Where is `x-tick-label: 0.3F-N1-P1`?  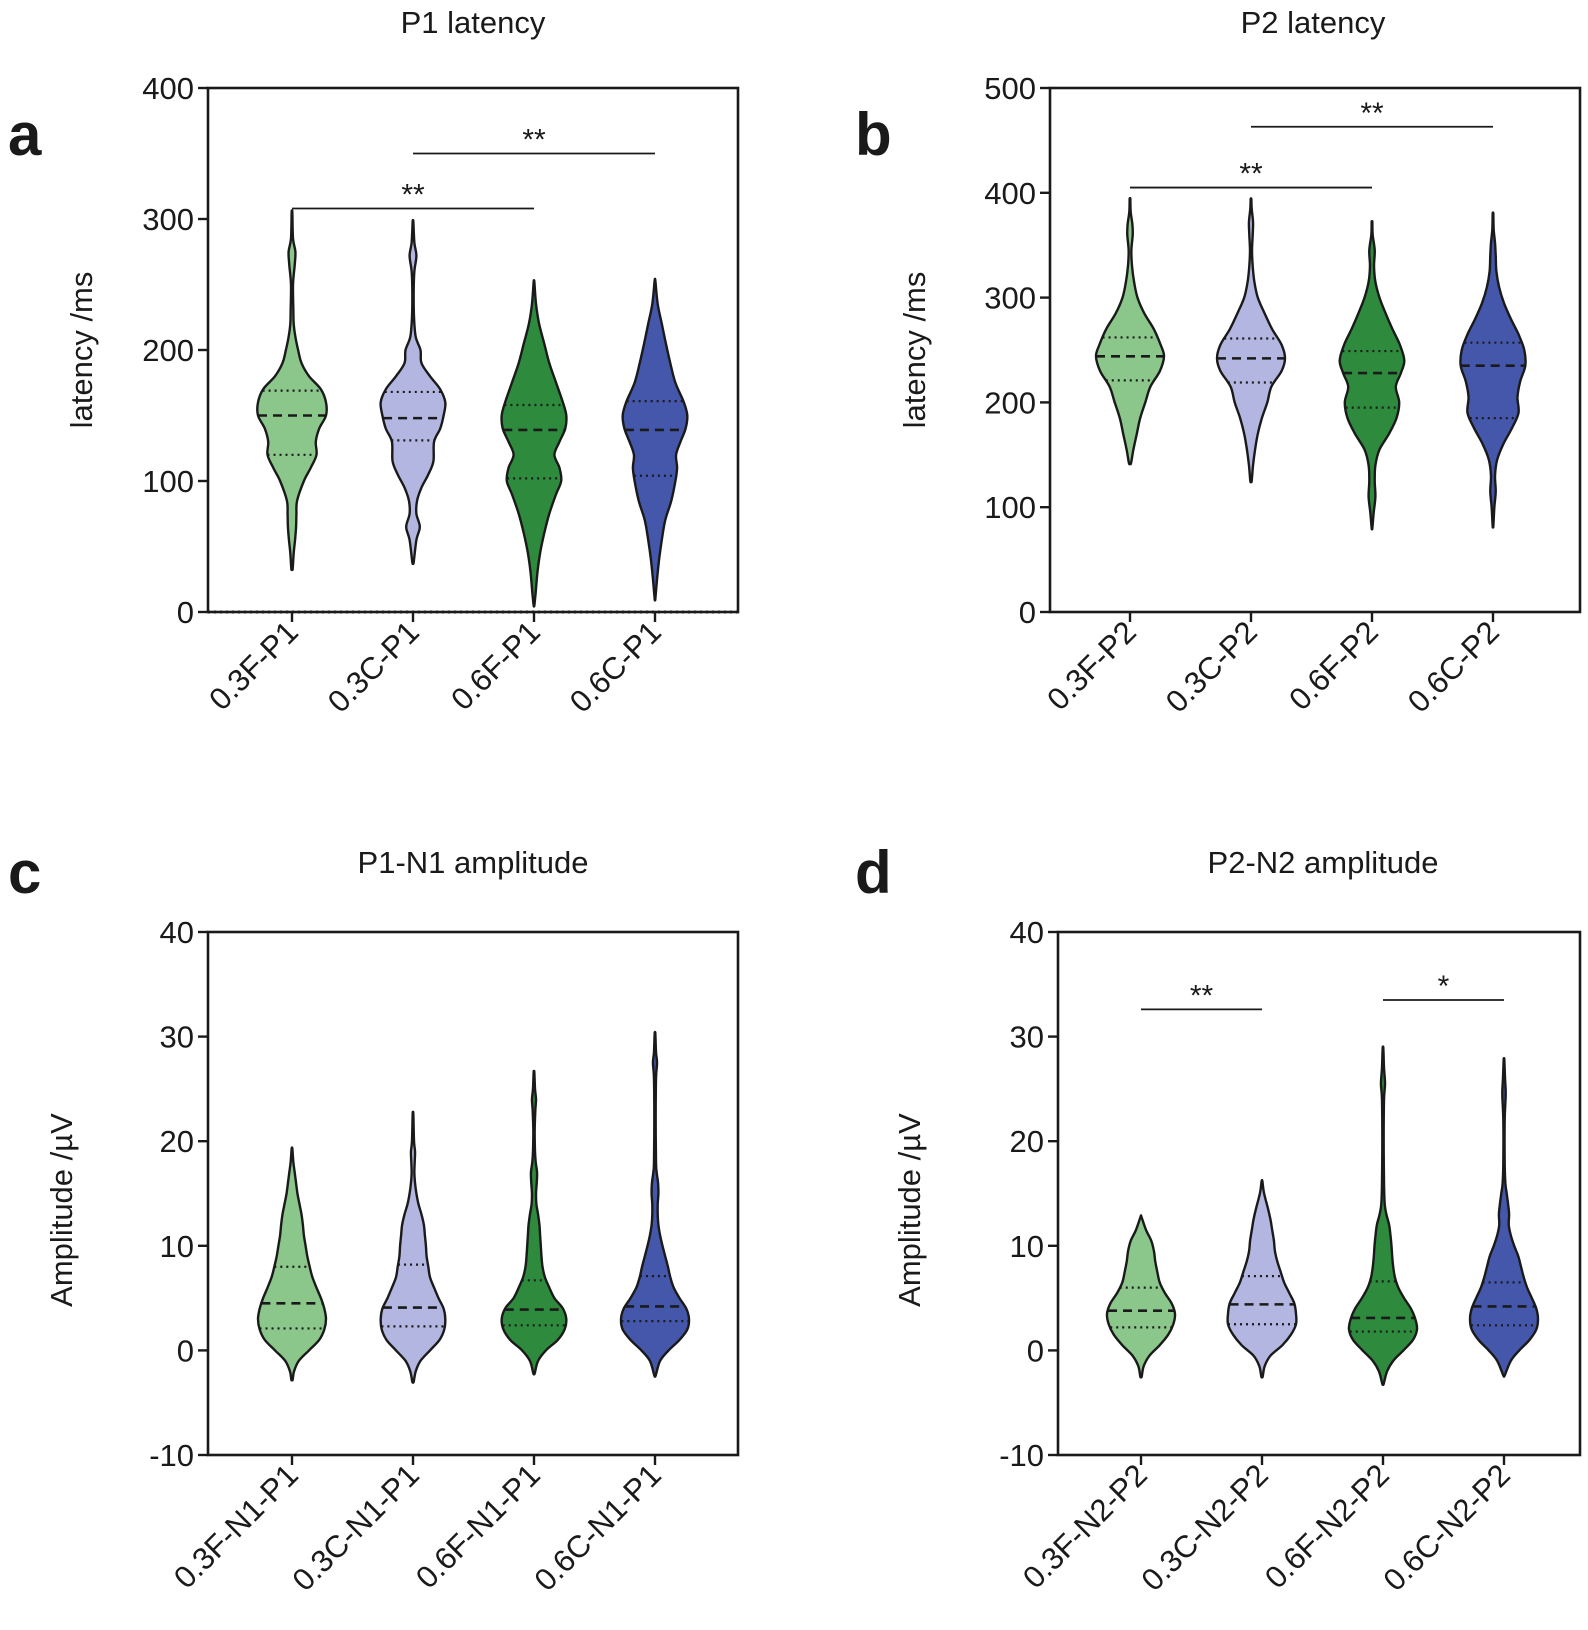
x-tick-label: 0.3F-N1-P1 is located at coordinates (236, 1526).